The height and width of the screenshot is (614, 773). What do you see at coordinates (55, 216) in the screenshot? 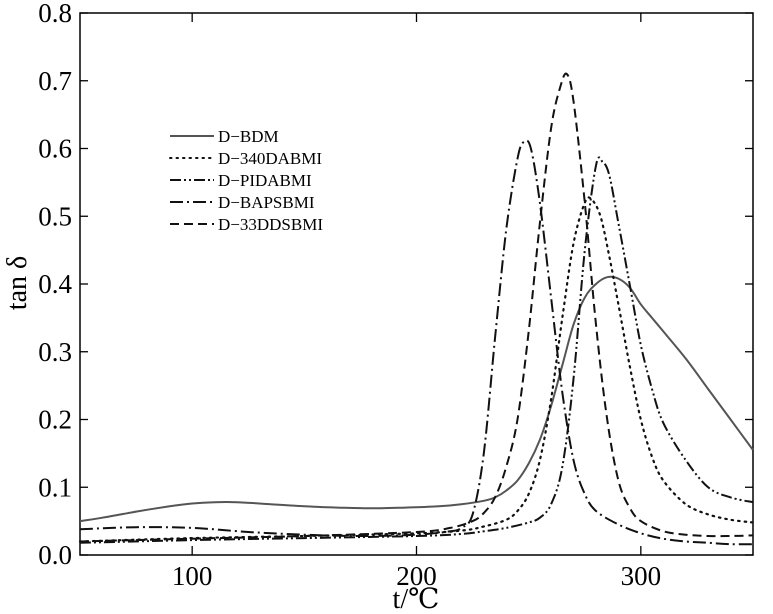
I see `y-tick-label: 0.5` at bounding box center [55, 216].